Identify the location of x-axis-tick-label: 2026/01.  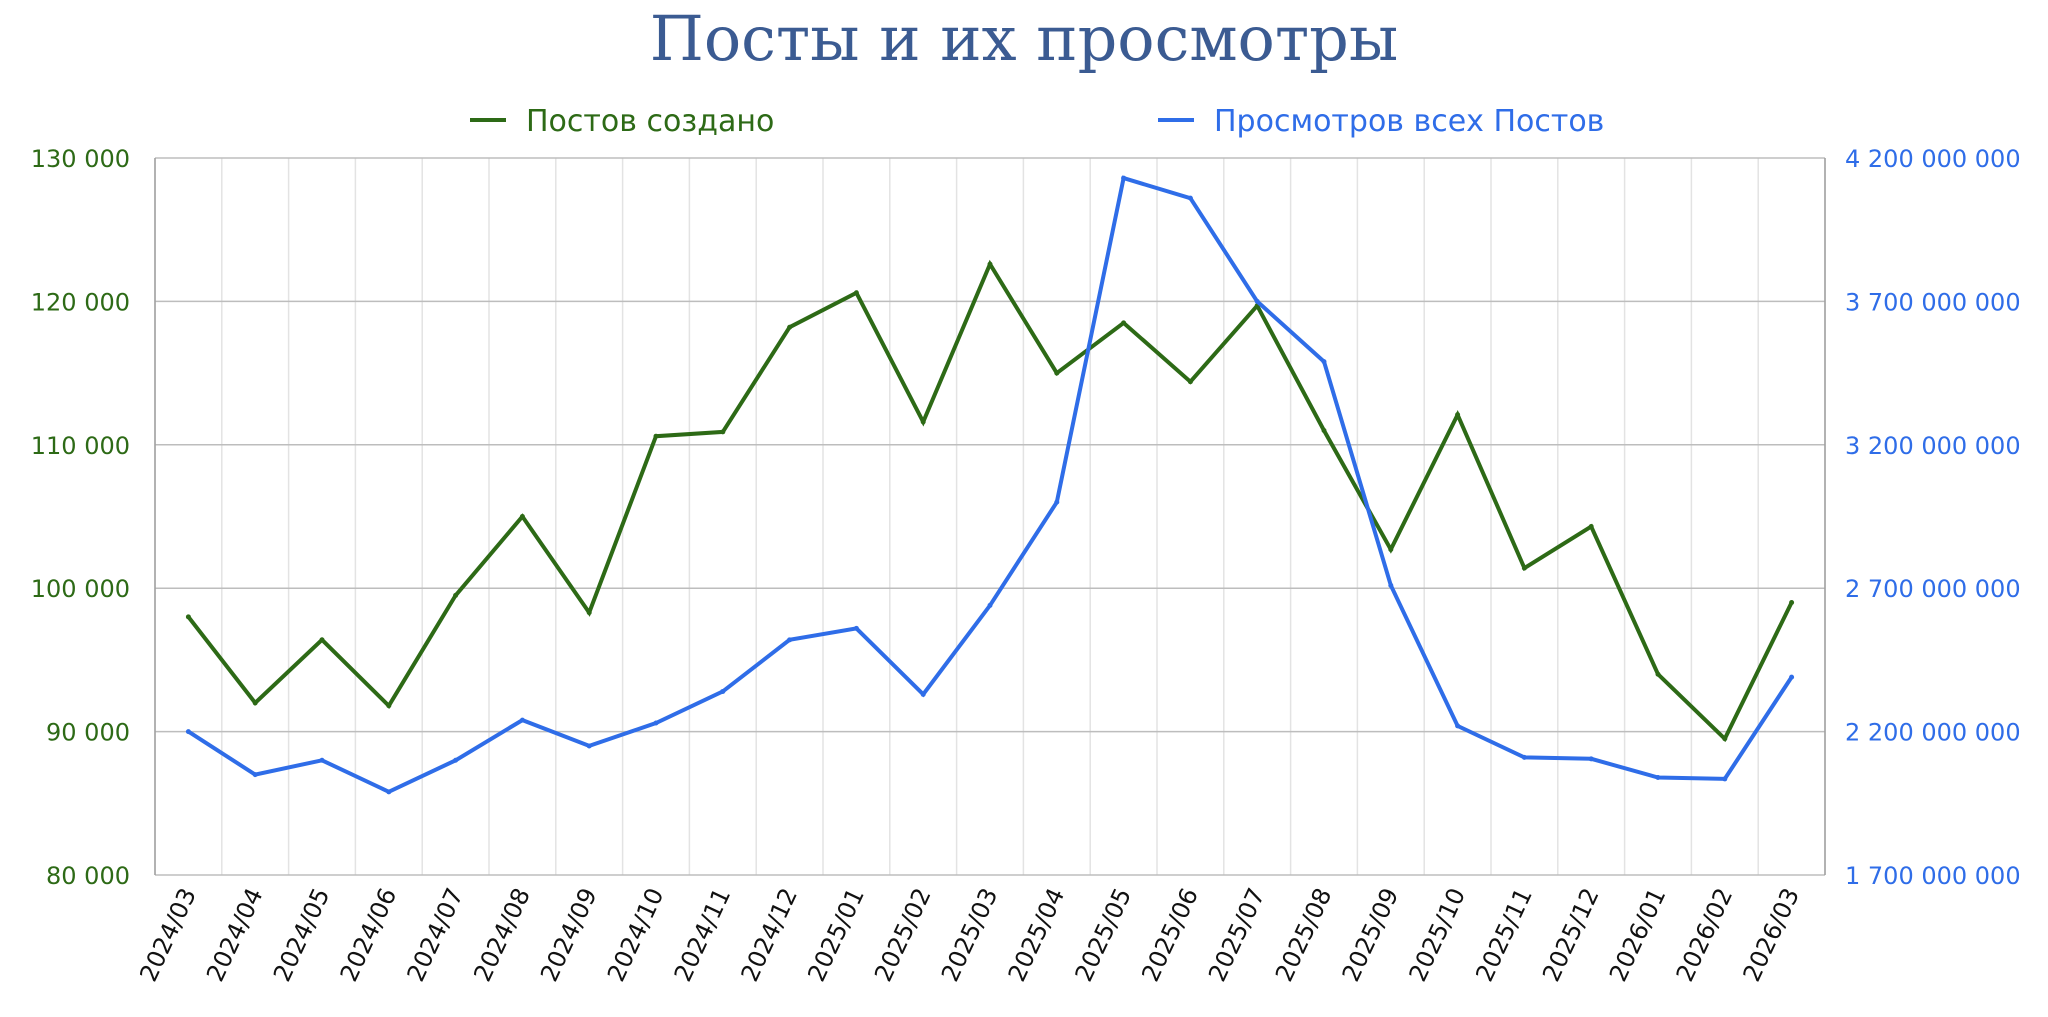
(1638, 935).